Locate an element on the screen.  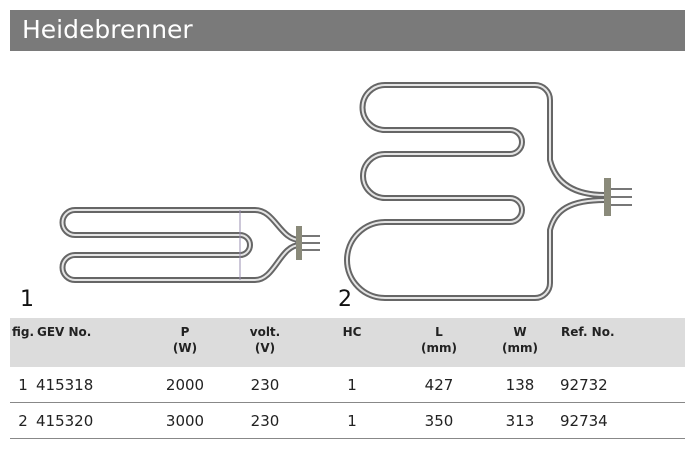
table-cell: 415318 is located at coordinates (91, 385).